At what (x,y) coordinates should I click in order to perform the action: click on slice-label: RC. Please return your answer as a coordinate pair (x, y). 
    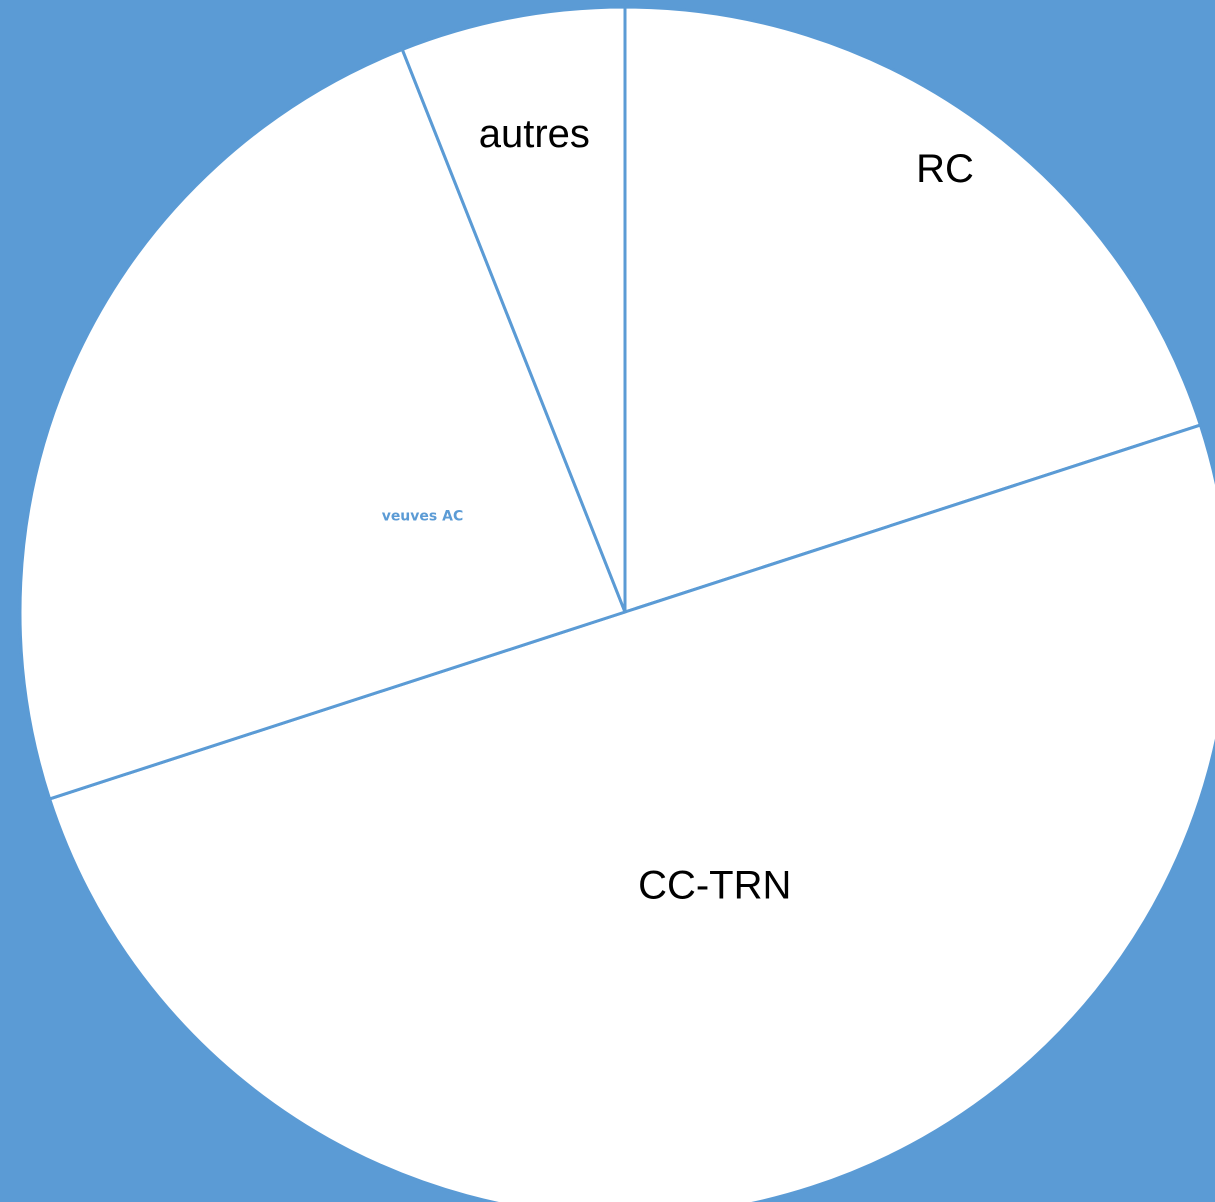
    Looking at the image, I should click on (945, 169).